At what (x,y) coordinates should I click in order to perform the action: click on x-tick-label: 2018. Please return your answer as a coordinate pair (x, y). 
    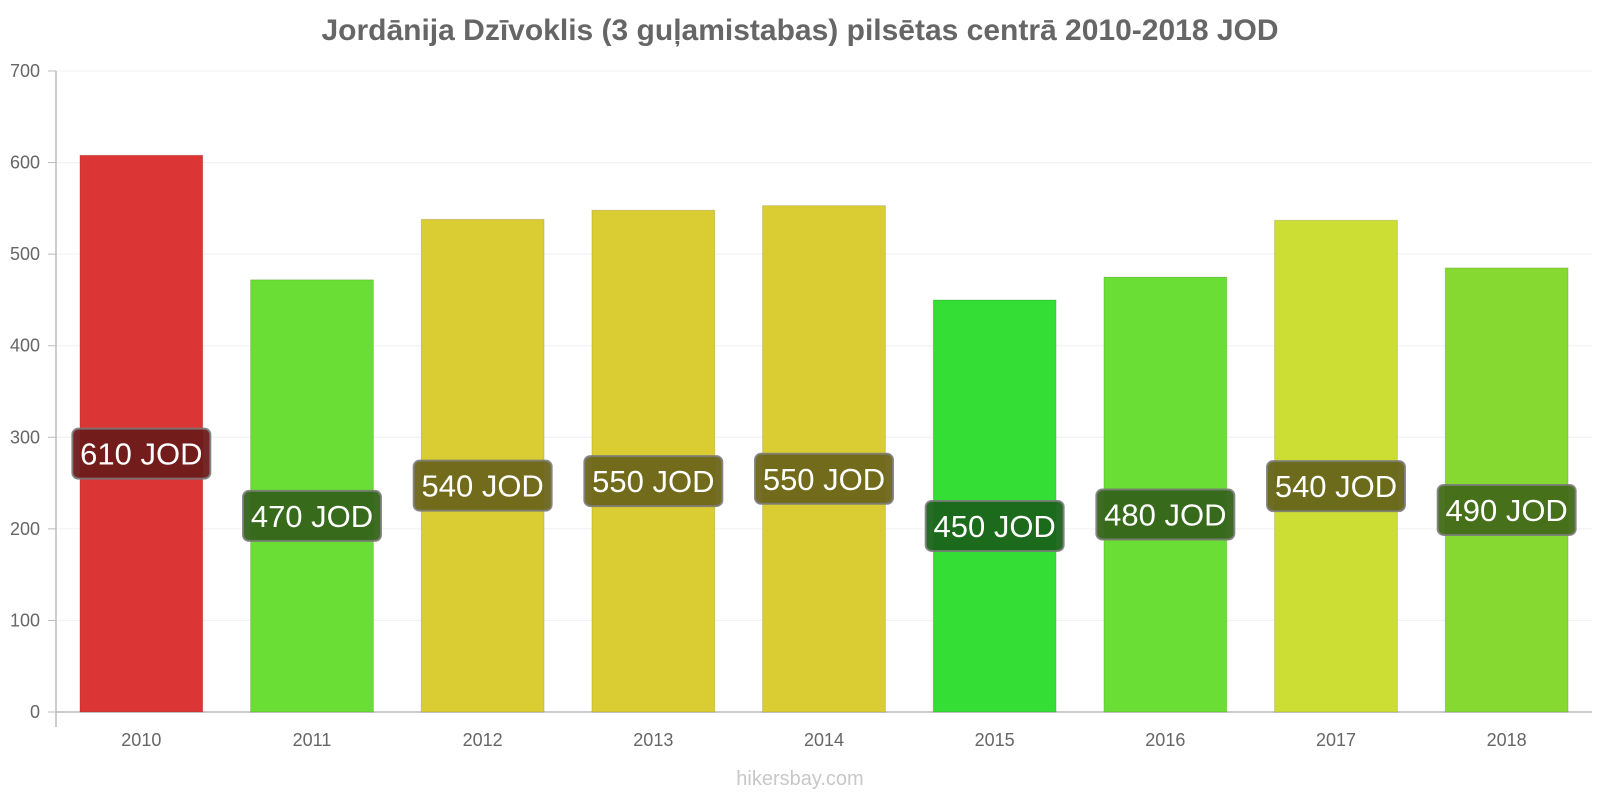
    Looking at the image, I should click on (1507, 740).